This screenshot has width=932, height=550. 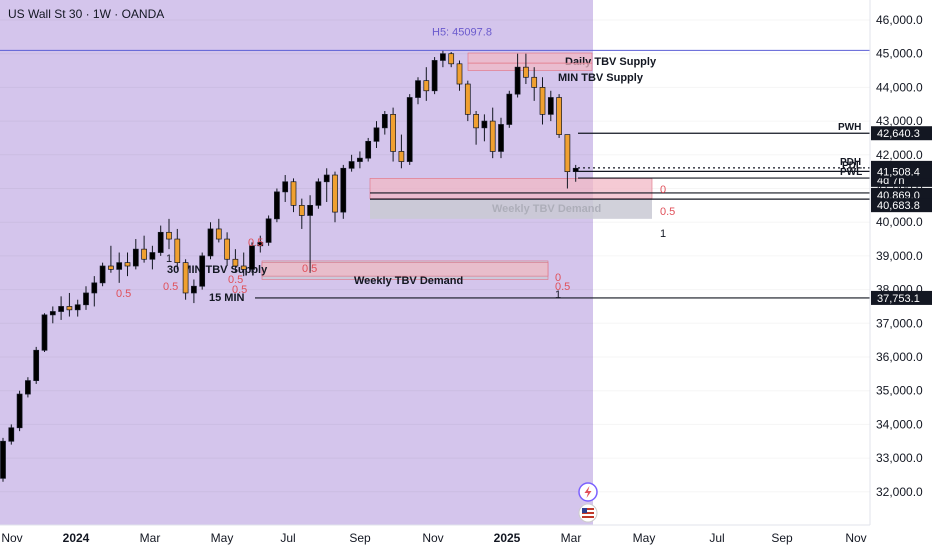 What do you see at coordinates (86, 14) in the screenshot?
I see `chart-title: US Wall St 30 · 1W · OANDA` at bounding box center [86, 14].